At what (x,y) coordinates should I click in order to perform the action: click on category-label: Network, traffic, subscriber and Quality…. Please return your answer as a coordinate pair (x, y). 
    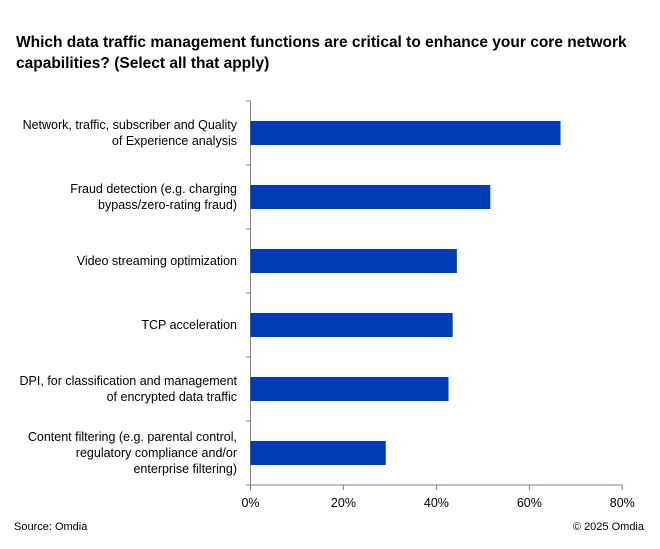
    Looking at the image, I should click on (129, 133).